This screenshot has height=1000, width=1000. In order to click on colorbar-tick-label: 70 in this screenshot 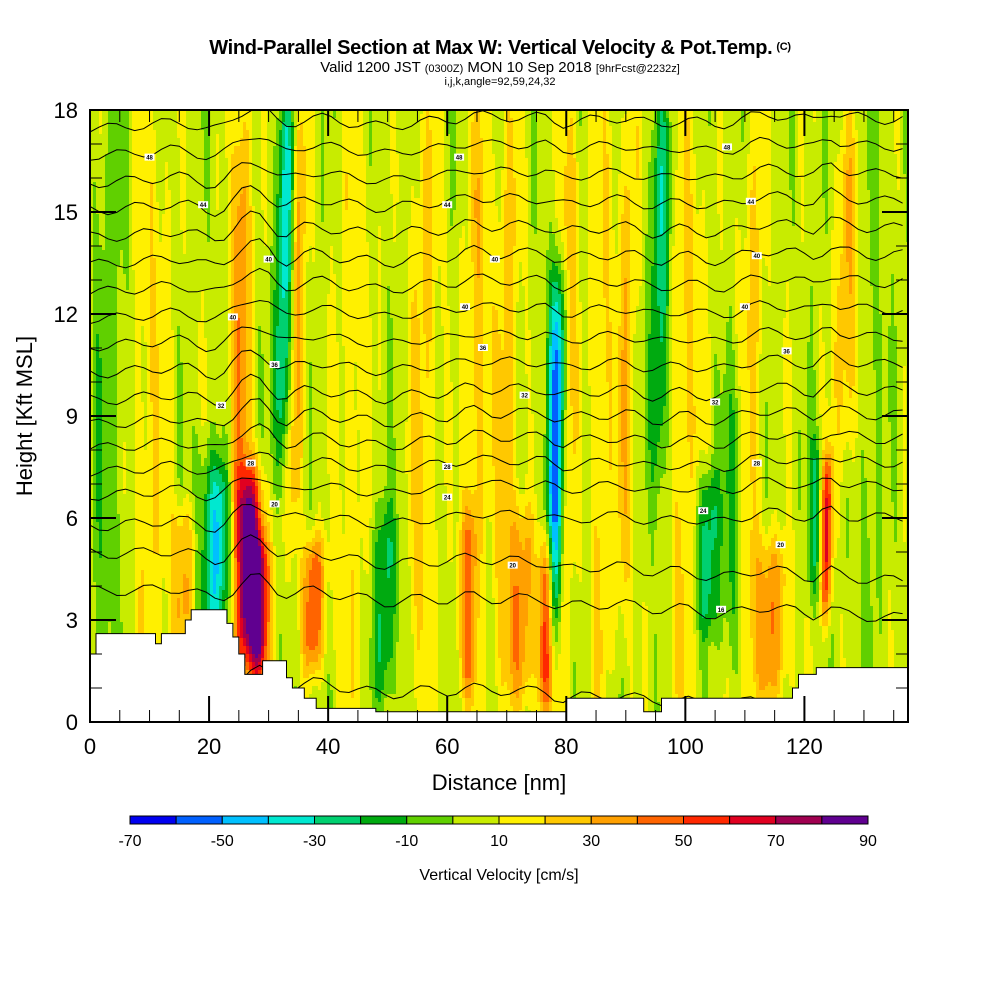, I will do `click(776, 841)`.